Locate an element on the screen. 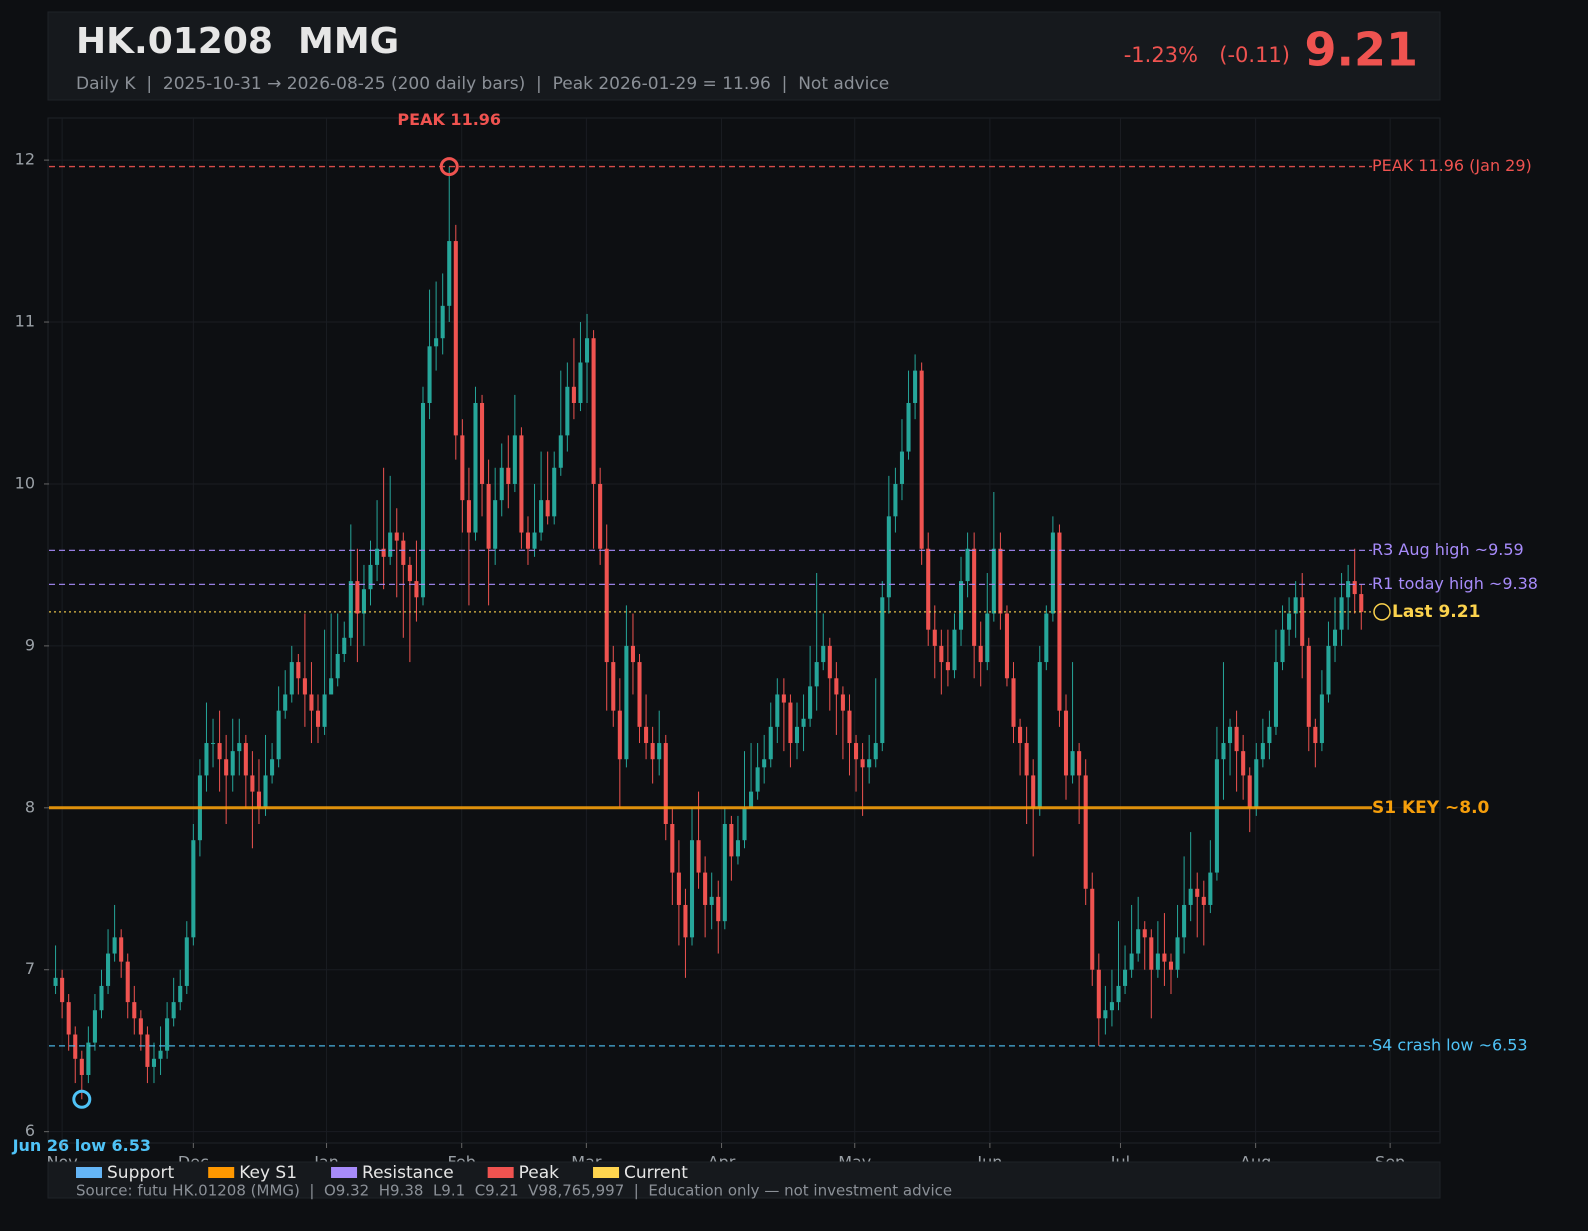  level-label: R1 today high ~9.38 is located at coordinates (1455, 583).